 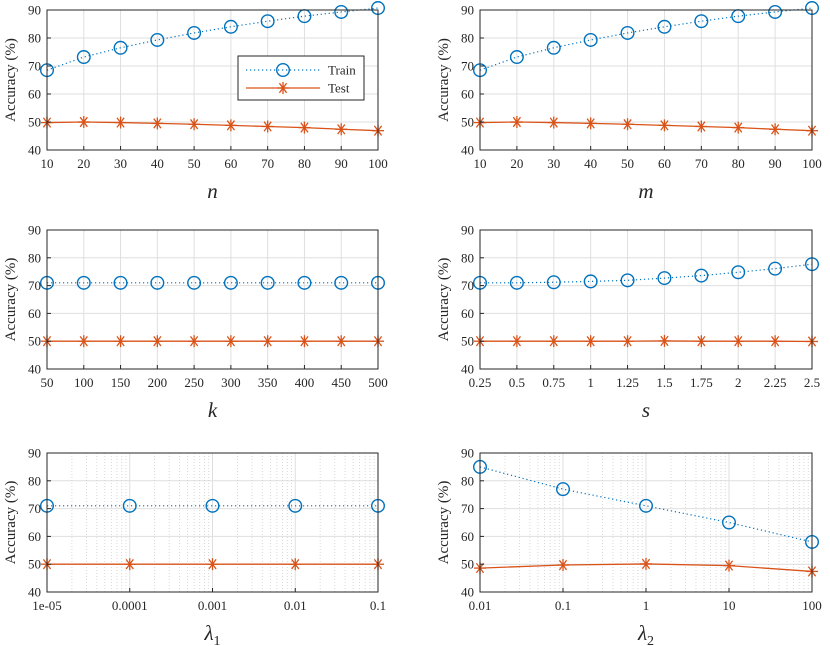 I want to click on x-tick-label: 0.25, so click(x=480, y=382).